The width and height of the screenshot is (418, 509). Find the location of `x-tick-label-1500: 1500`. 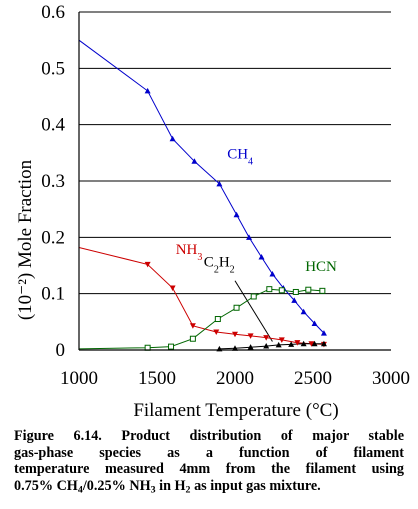

x-tick-label-1500: 1500 is located at coordinates (157, 378).